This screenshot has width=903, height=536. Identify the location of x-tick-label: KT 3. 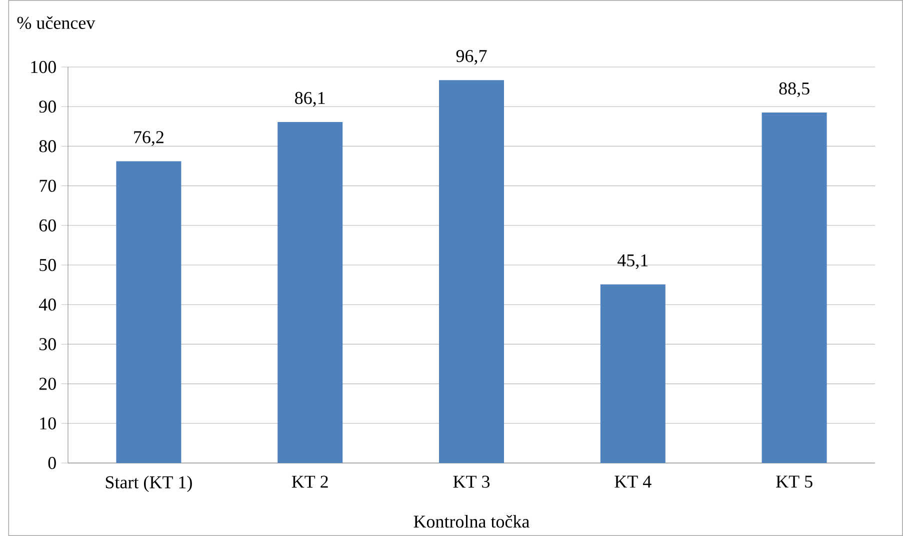
(471, 482).